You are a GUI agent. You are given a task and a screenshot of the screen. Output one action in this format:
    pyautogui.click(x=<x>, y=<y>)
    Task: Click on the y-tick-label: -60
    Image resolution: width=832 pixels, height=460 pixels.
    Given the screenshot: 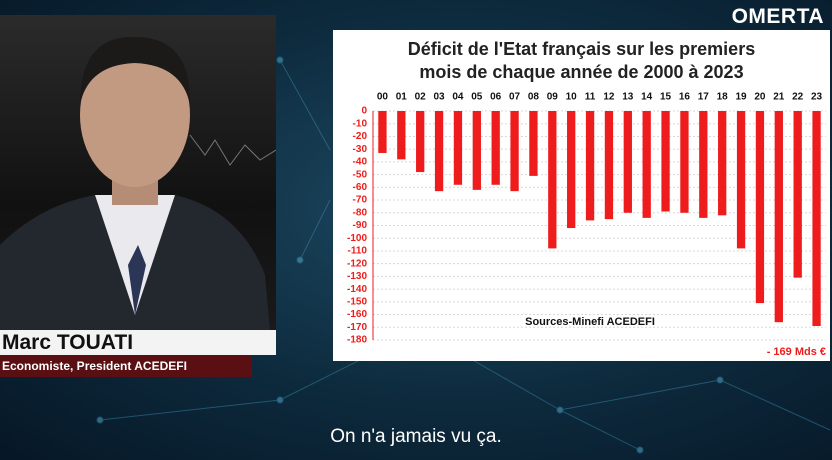 What is the action you would take?
    pyautogui.click(x=360, y=187)
    